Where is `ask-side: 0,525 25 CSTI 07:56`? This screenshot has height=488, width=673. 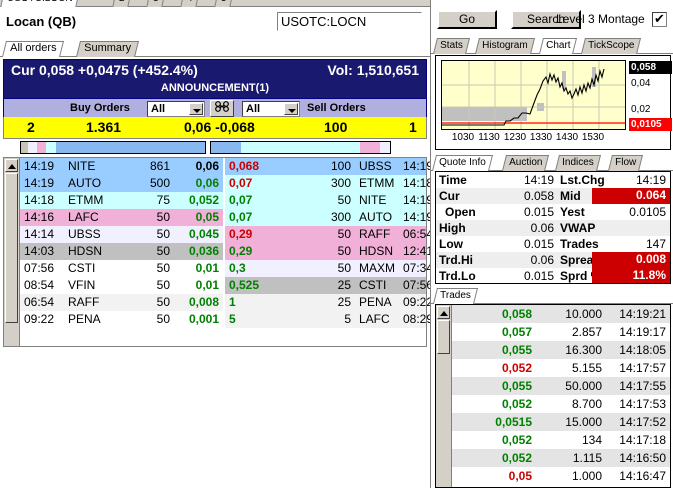 ask-side: 0,525 25 CSTI 07:56 is located at coordinates (329, 285).